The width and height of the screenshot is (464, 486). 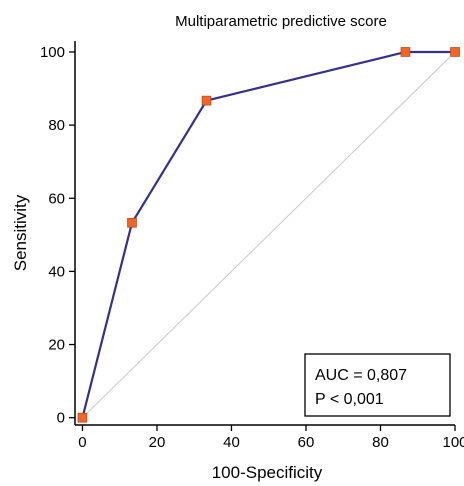 I want to click on chart-title: Multiparametric predictive score, so click(x=281, y=21).